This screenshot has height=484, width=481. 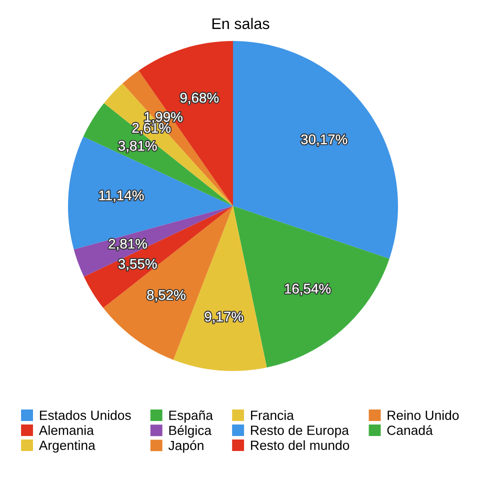 What do you see at coordinates (137, 264) in the screenshot?
I see `data-label: 3,55%` at bounding box center [137, 264].